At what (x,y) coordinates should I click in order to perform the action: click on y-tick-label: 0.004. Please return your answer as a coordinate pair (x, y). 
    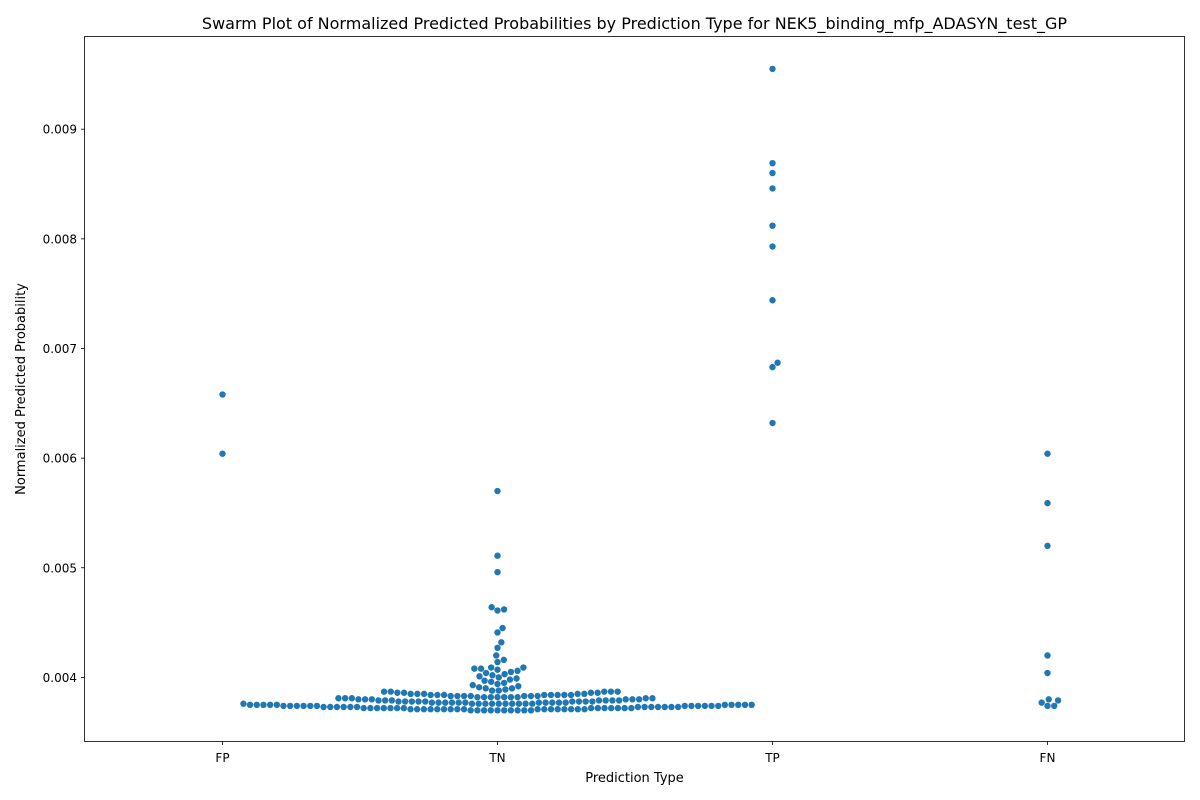
    Looking at the image, I should click on (60, 678).